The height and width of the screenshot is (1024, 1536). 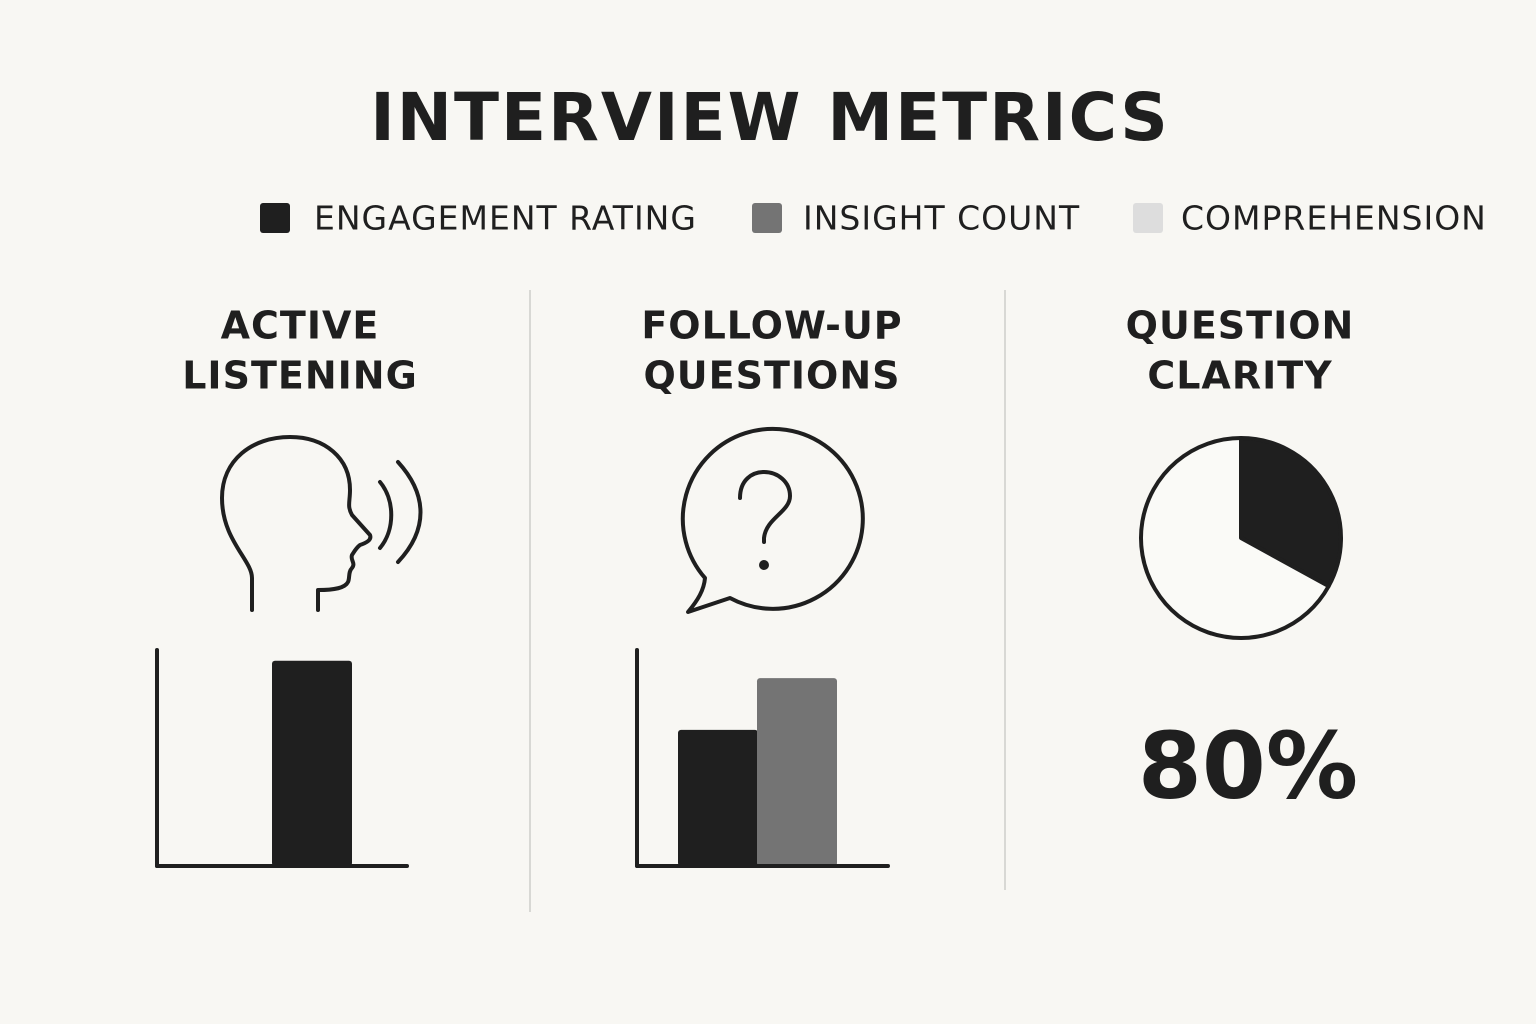 I want to click on panel-title: QUESTIONS, so click(x=771, y=376).